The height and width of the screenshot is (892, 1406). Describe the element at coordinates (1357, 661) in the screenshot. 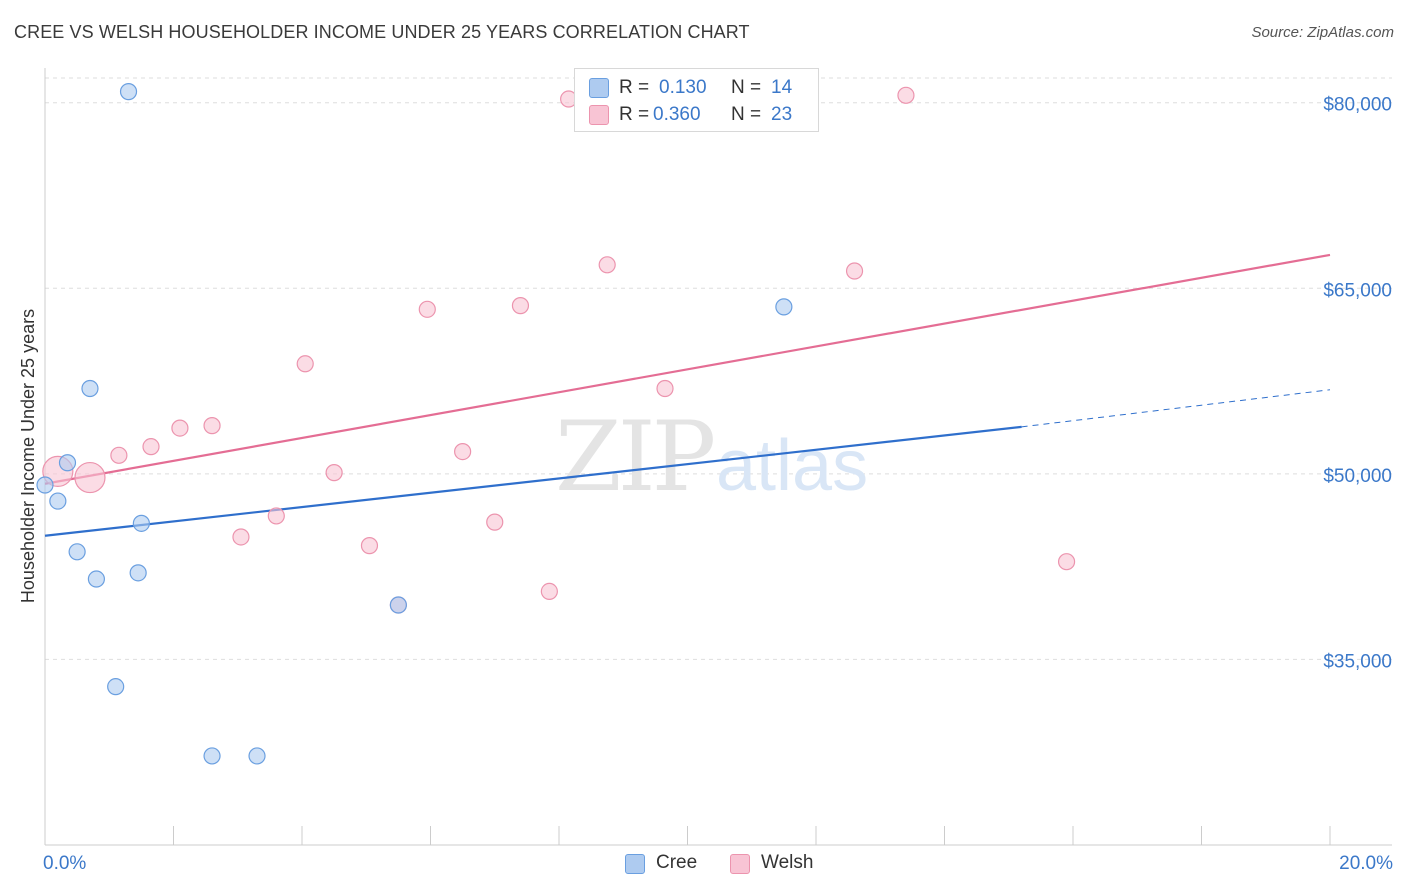

I see `y-tick-label: $35,000` at that location.